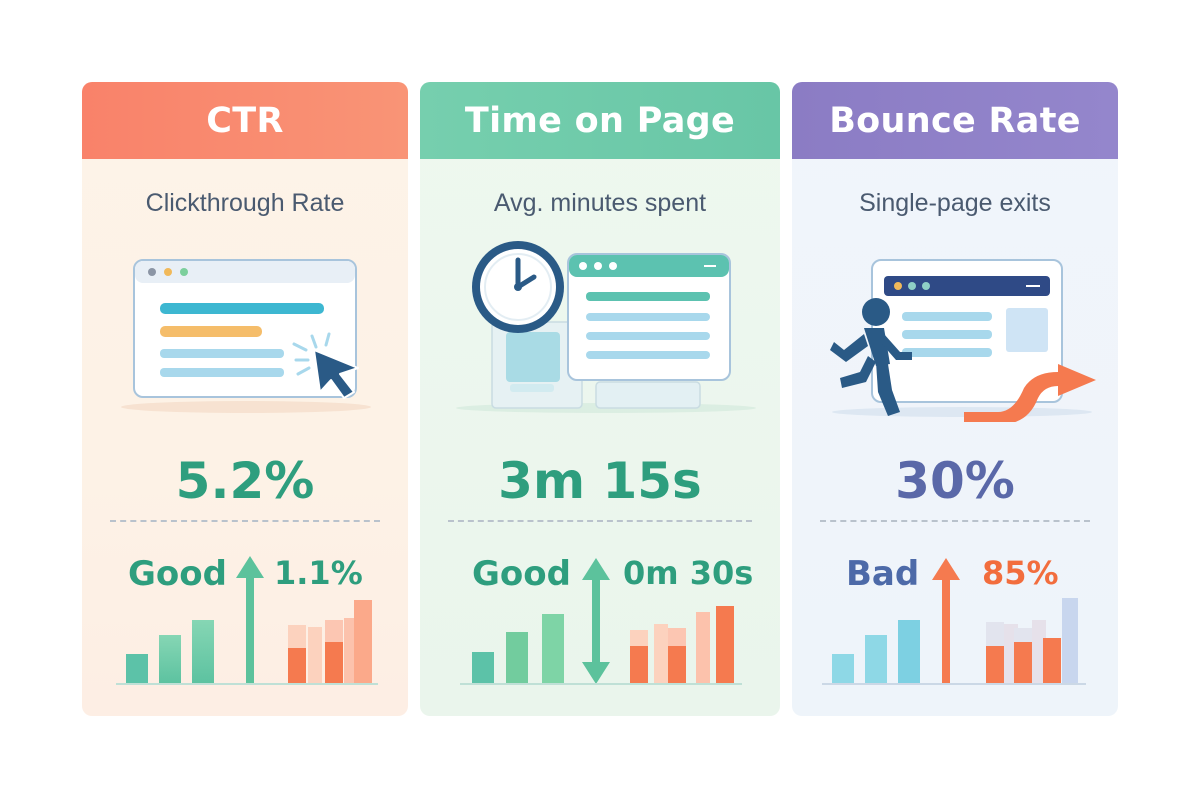  Describe the element at coordinates (955, 203) in the screenshot. I see `card-subtitle: Single-page exits` at that location.